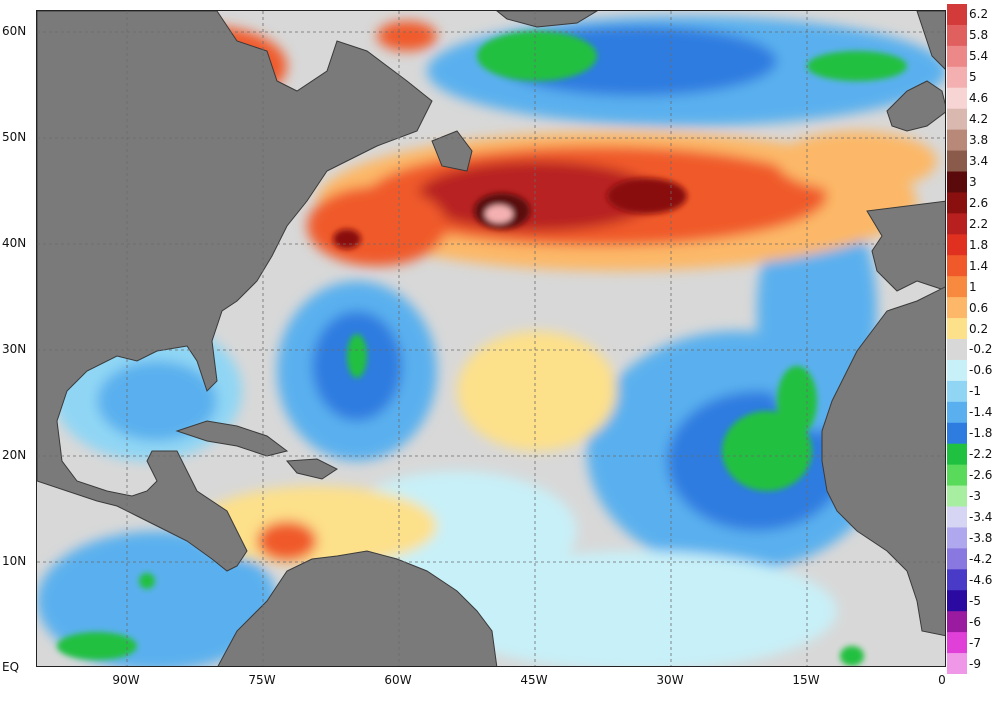  Describe the element at coordinates (14, 243) in the screenshot. I see `lat-label-40n: 40N` at that location.